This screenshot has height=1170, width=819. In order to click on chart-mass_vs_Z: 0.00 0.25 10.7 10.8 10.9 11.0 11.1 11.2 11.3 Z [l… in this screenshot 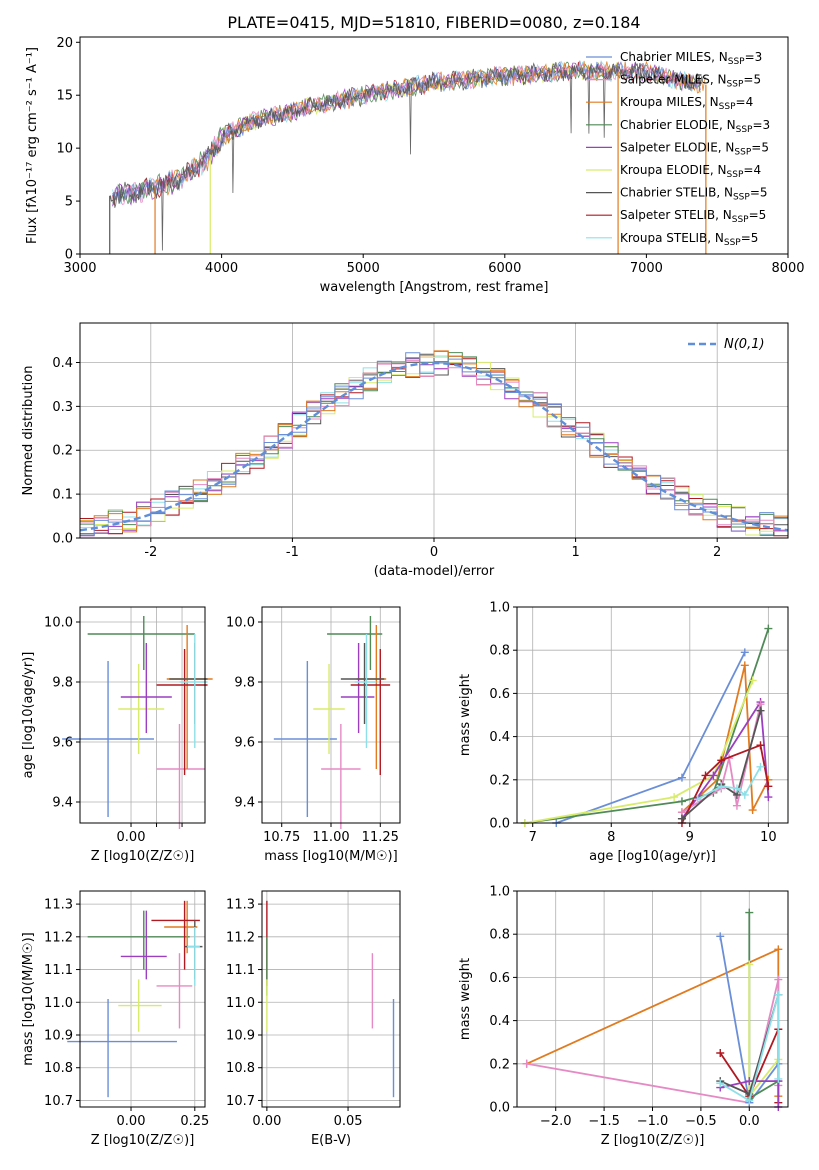, I will do `click(115, 1019)`.